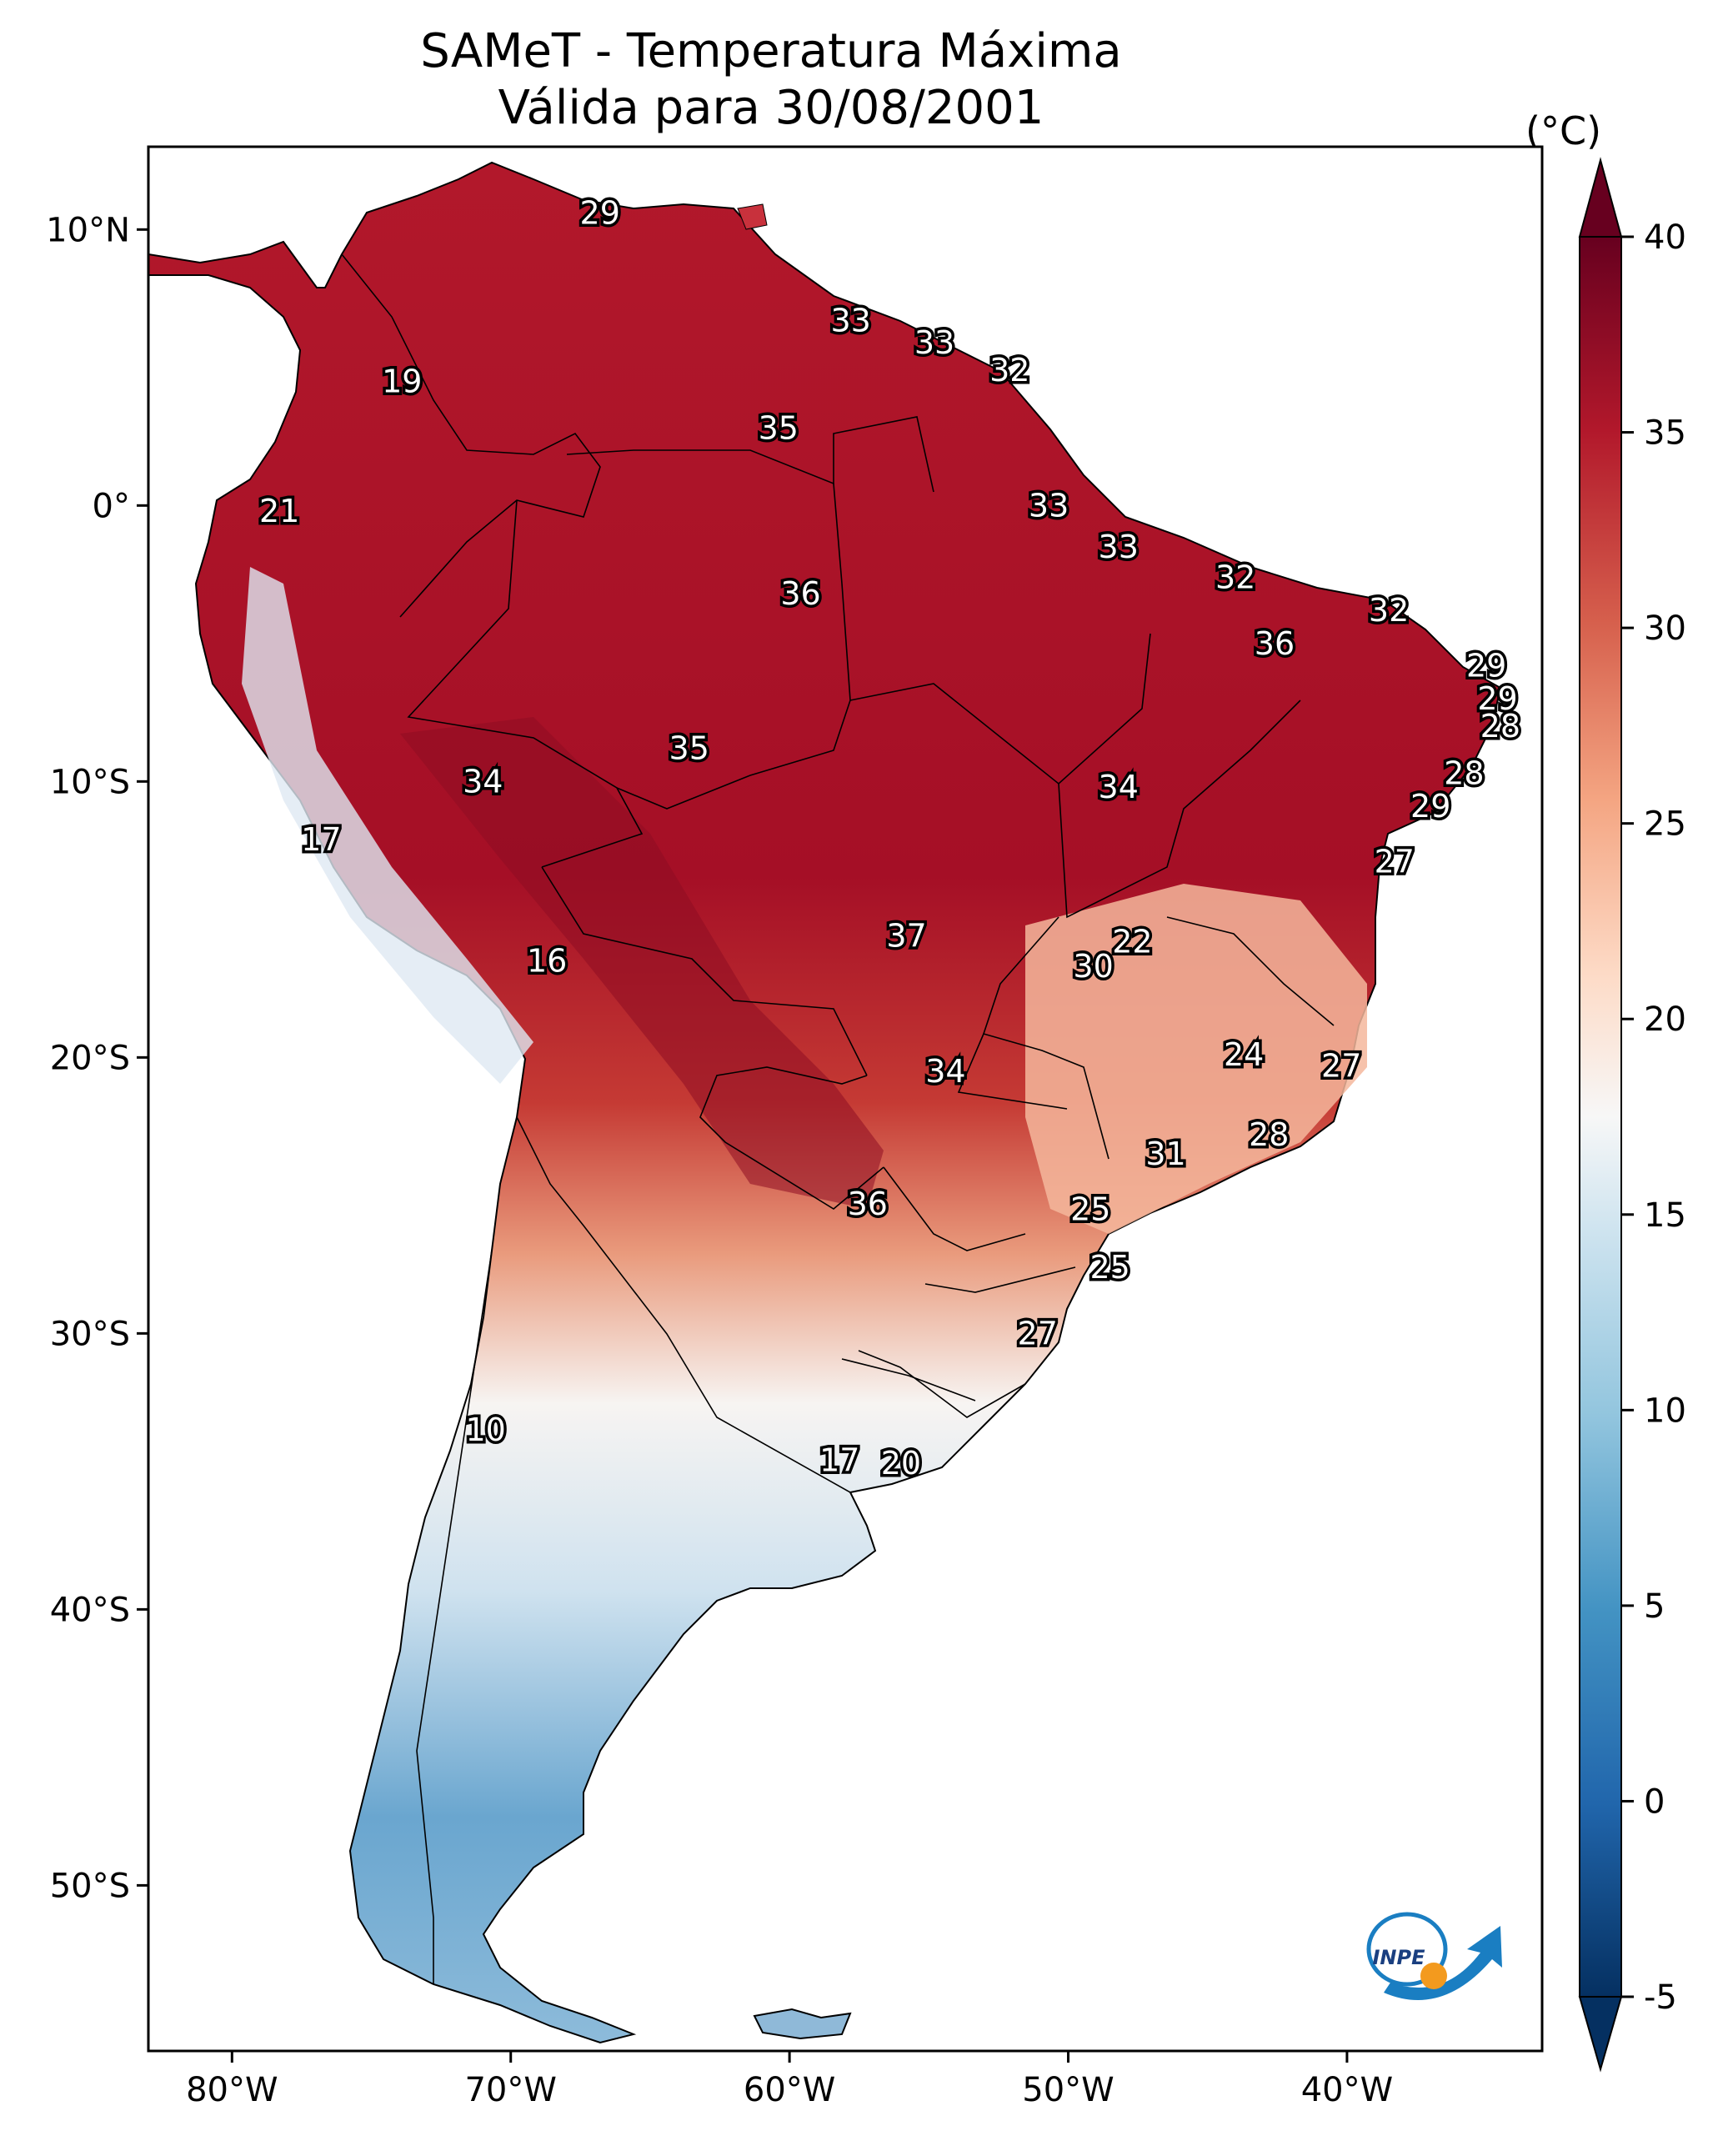  I want to click on station-label: 20, so click(901, 1463).